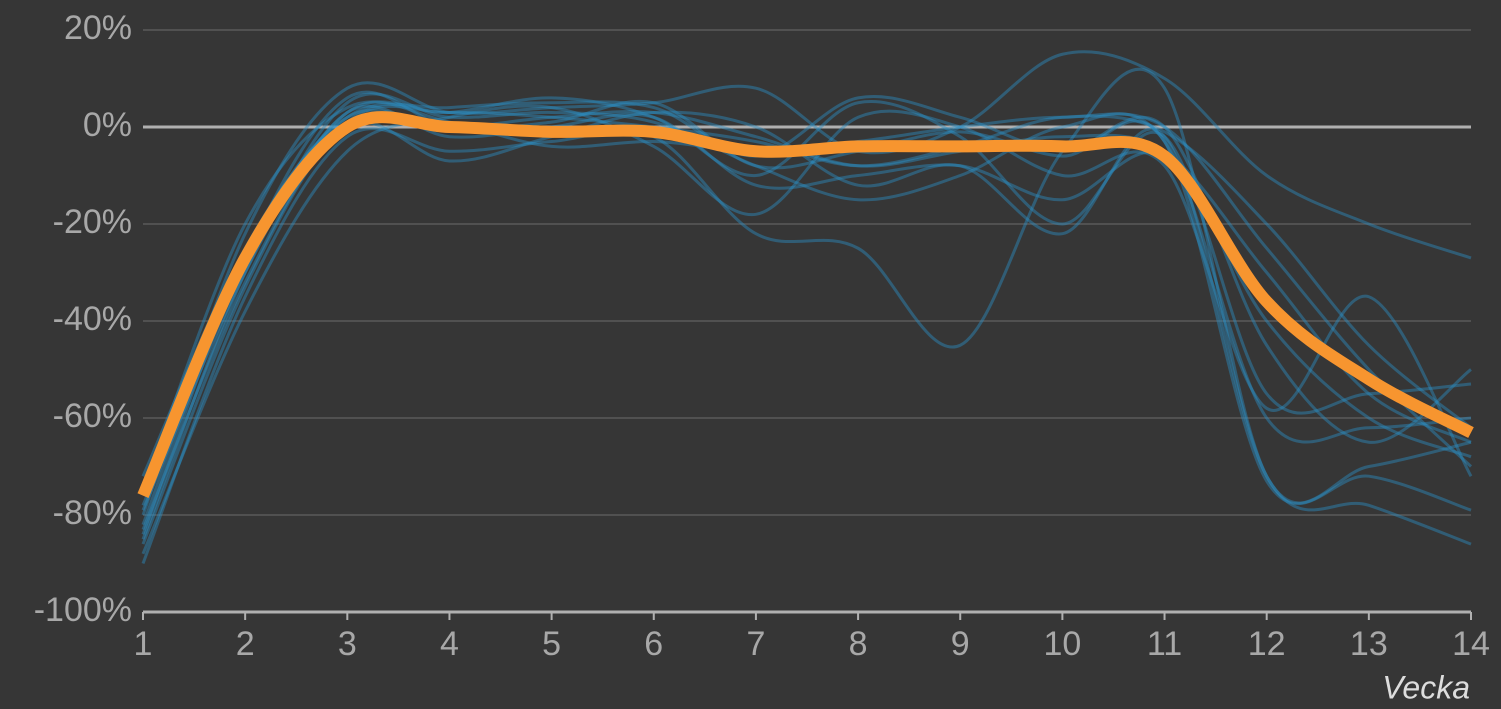 This screenshot has width=1501, height=709. Describe the element at coordinates (98, 28) in the screenshot. I see `y-tick-label: 20%` at that location.